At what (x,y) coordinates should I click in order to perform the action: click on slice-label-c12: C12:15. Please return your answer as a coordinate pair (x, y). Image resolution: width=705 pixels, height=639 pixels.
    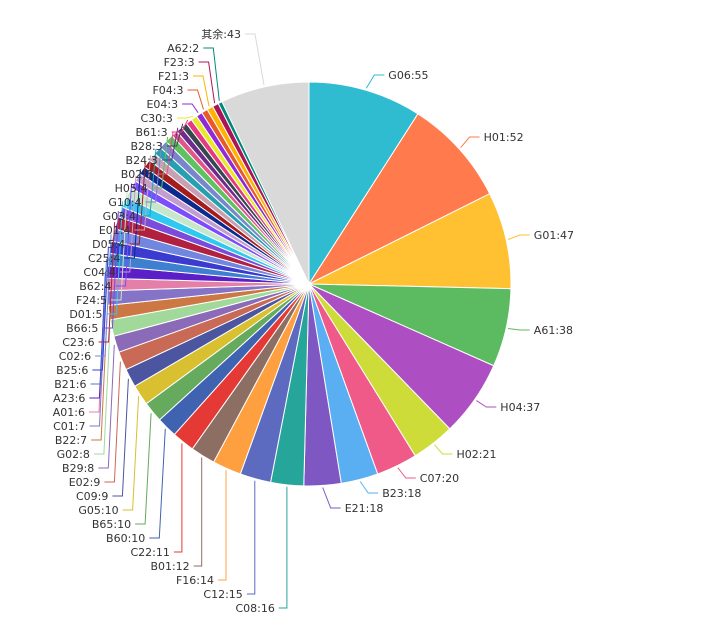
    Looking at the image, I should click on (222, 594).